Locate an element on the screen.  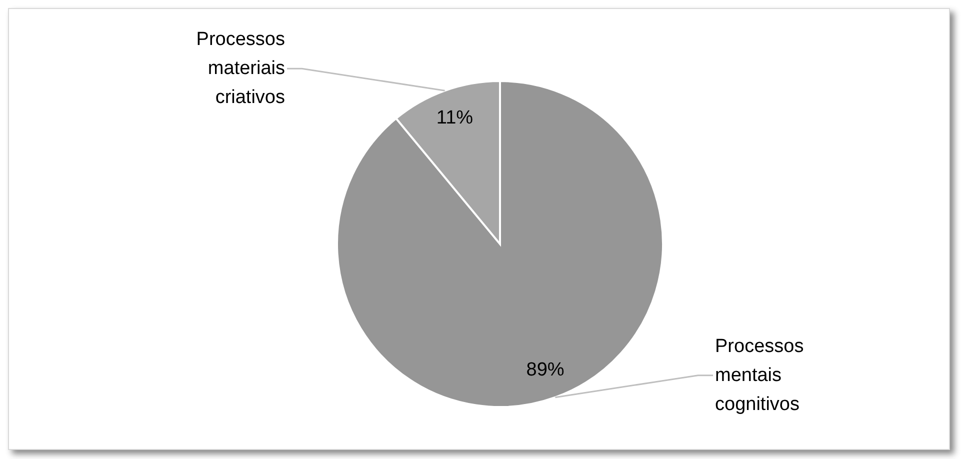
data-label: 11% is located at coordinates (455, 118).